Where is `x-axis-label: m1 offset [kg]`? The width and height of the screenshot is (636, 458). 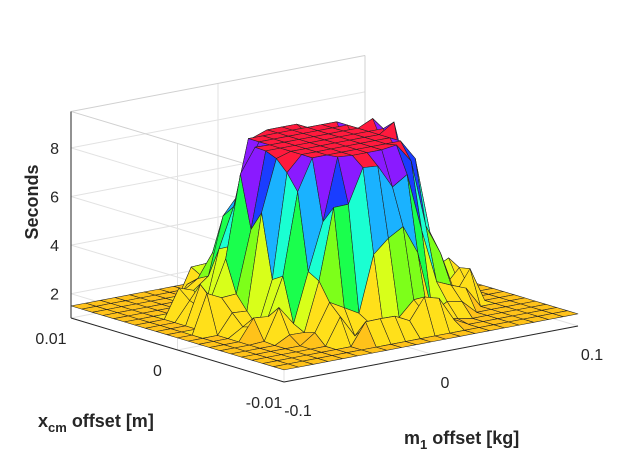 x-axis-label: m1 offset [kg] is located at coordinates (461, 440).